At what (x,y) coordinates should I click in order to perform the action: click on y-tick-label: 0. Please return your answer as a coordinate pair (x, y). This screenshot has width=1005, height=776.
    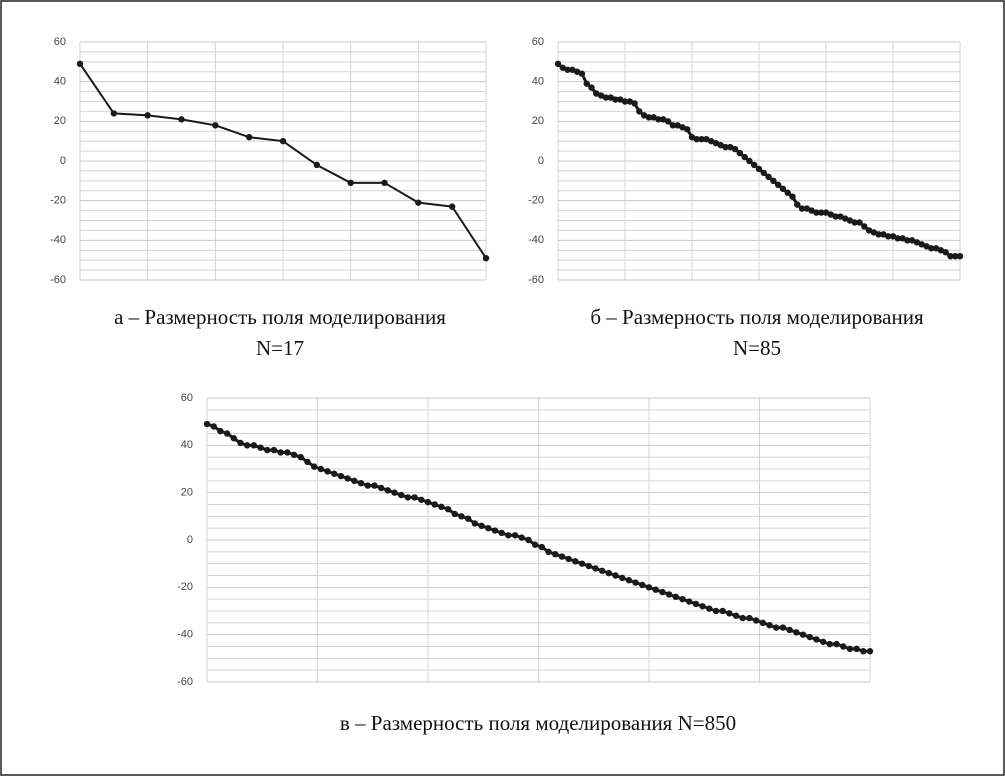
    Looking at the image, I should click on (190, 540).